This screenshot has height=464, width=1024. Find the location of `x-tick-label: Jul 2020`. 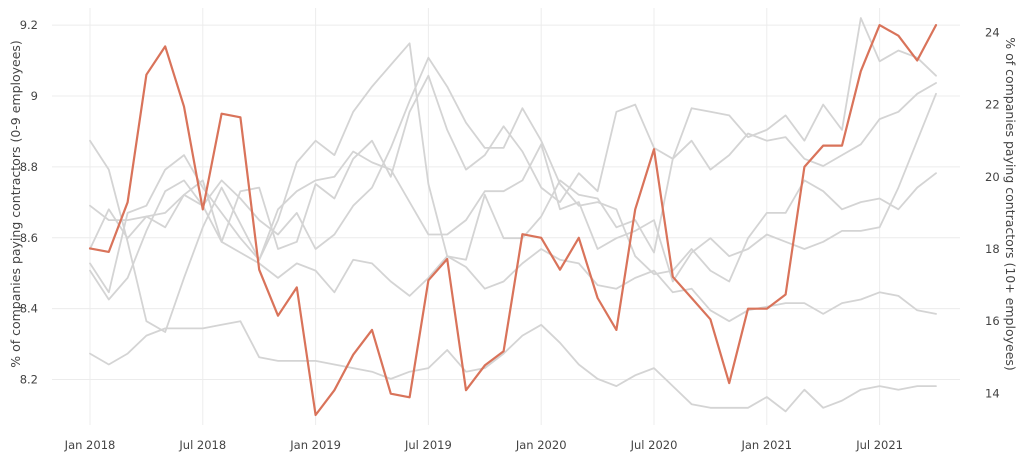

x-tick-label: Jul 2020 is located at coordinates (654, 445).